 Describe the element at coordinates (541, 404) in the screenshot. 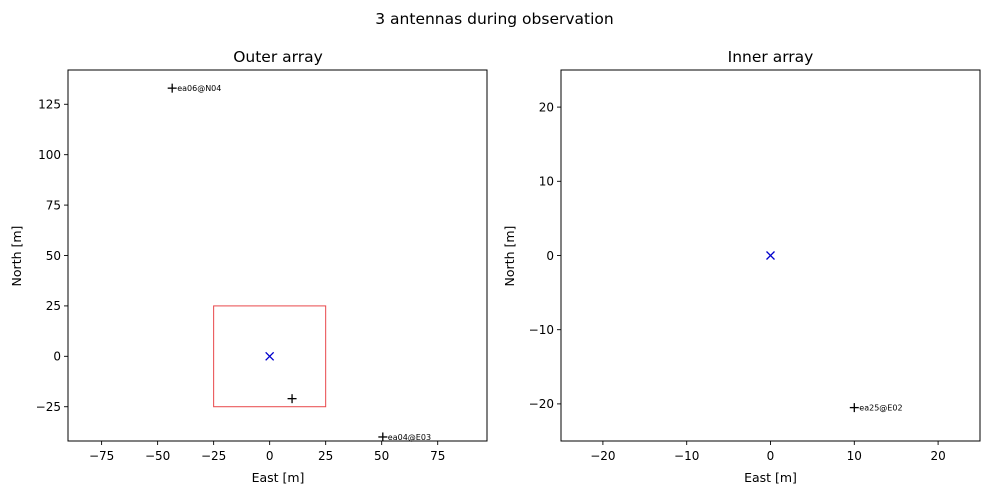

I see `inner-array-ytick-label: −20` at that location.